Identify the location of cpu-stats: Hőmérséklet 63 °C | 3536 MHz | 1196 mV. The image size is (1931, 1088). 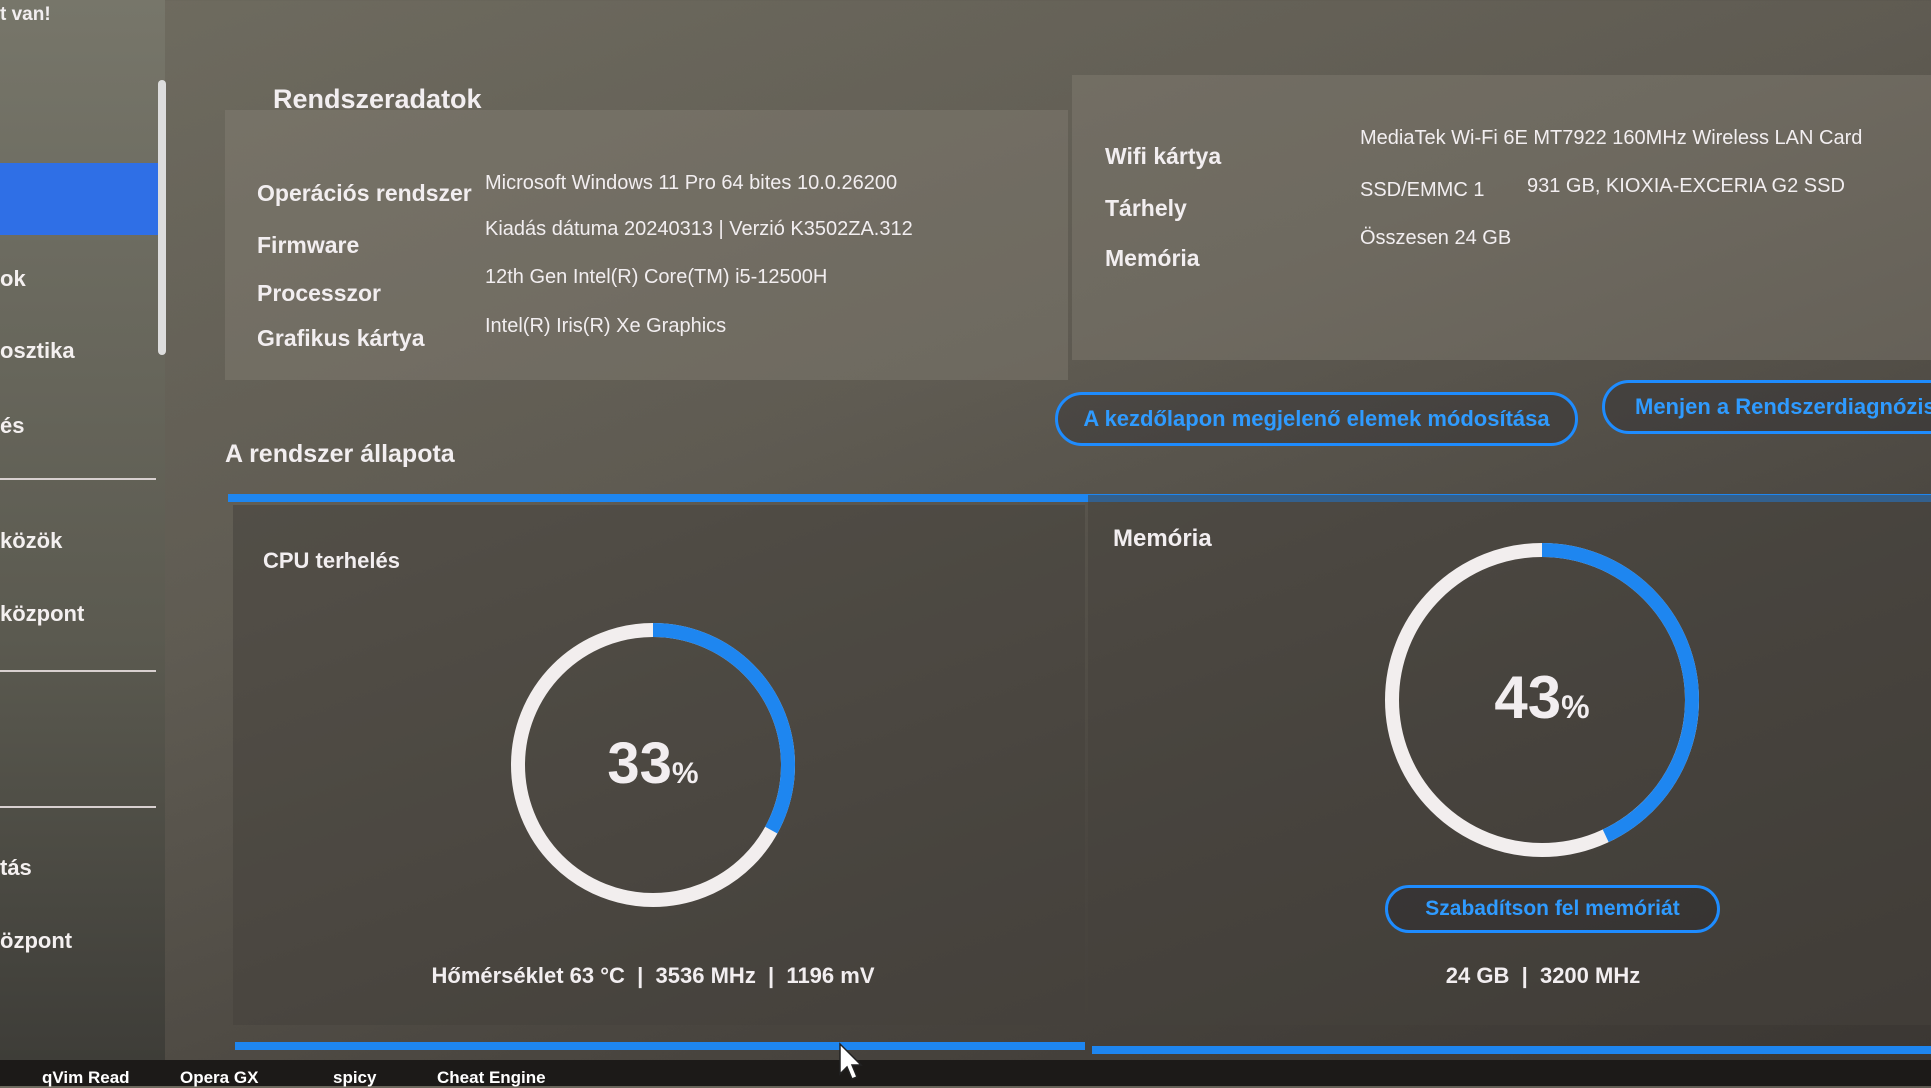
(653, 975).